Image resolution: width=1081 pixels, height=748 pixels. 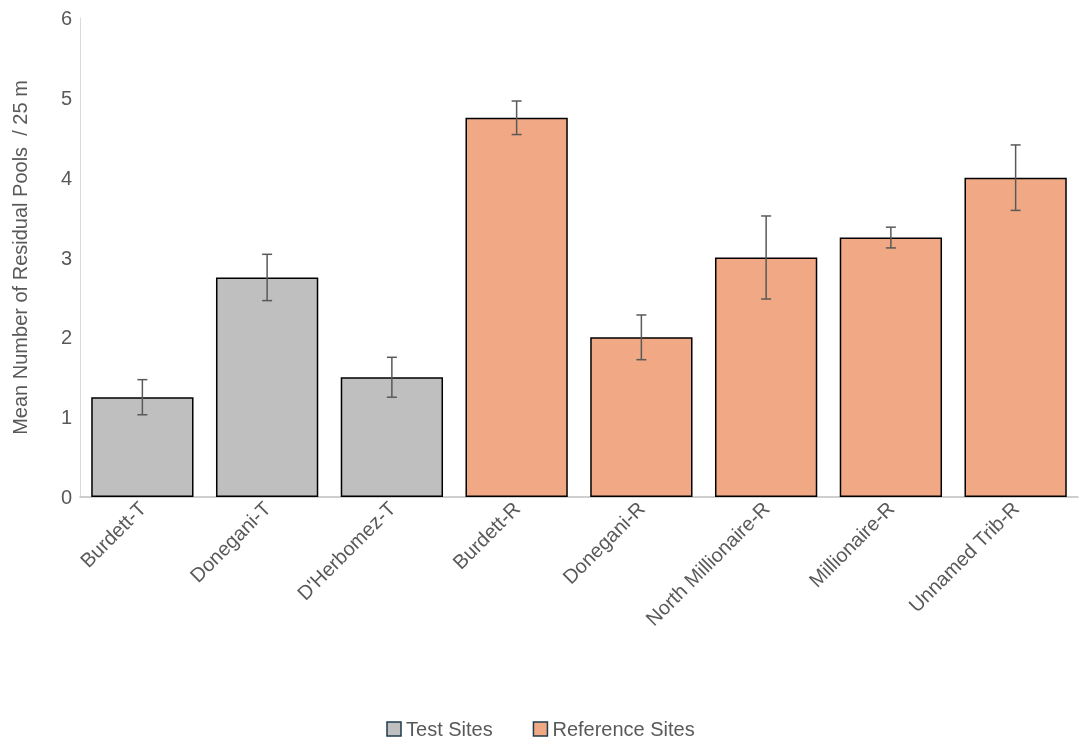 I want to click on legend-label: Test Sites, so click(x=449, y=729).